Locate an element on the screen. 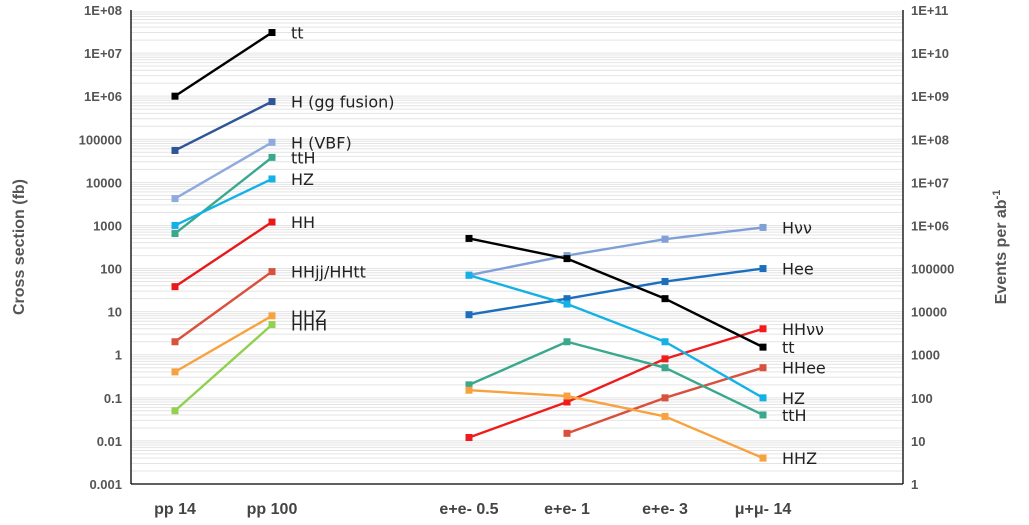 This screenshot has width=1029, height=525. x-category-label: pp 14 is located at coordinates (175, 509).